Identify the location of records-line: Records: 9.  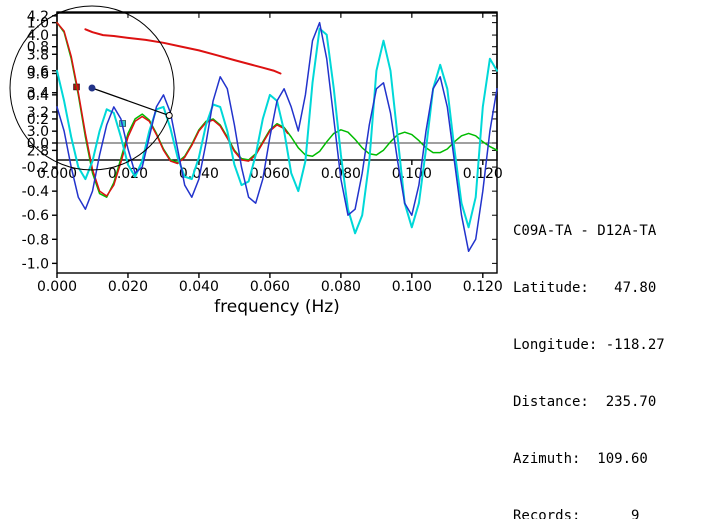
(576, 513).